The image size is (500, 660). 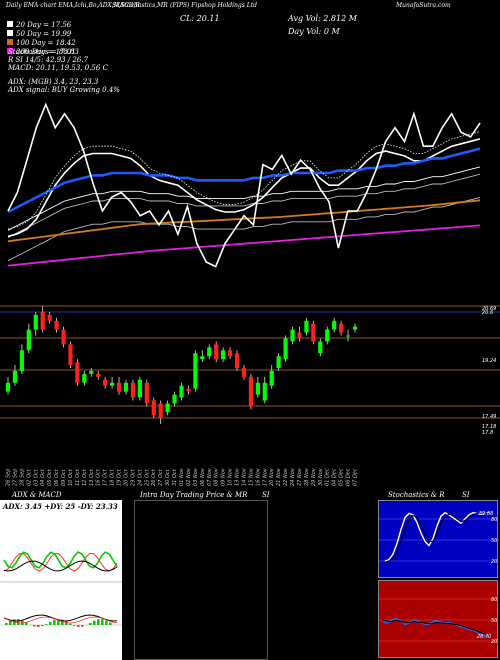 What do you see at coordinates (201, 580) in the screenshot?
I see `intraday-panel` at bounding box center [201, 580].